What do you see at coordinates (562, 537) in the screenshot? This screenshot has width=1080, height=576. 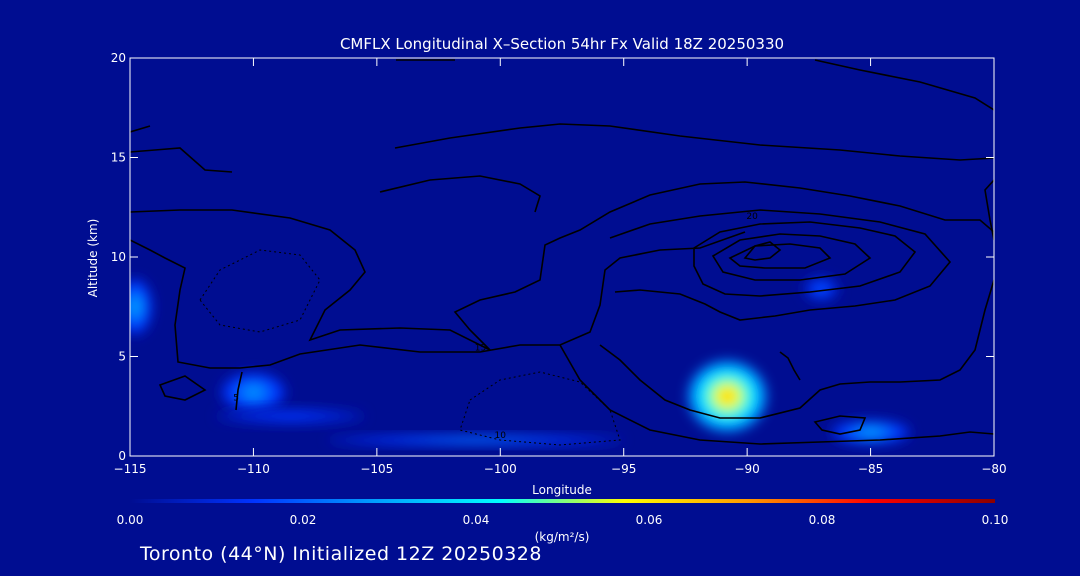 I see `colorbar-unit-label: (kg/m²/s)` at bounding box center [562, 537].